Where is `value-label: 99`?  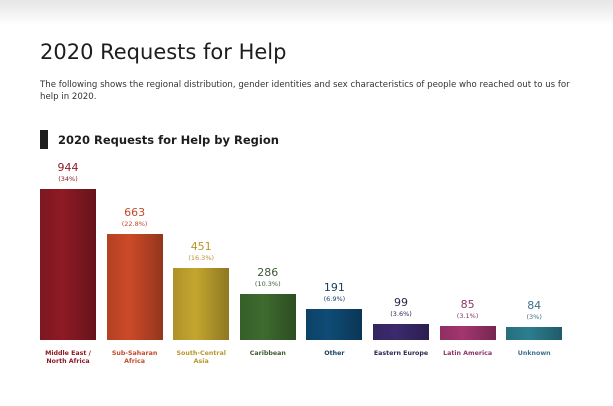 value-label: 99 is located at coordinates (401, 303).